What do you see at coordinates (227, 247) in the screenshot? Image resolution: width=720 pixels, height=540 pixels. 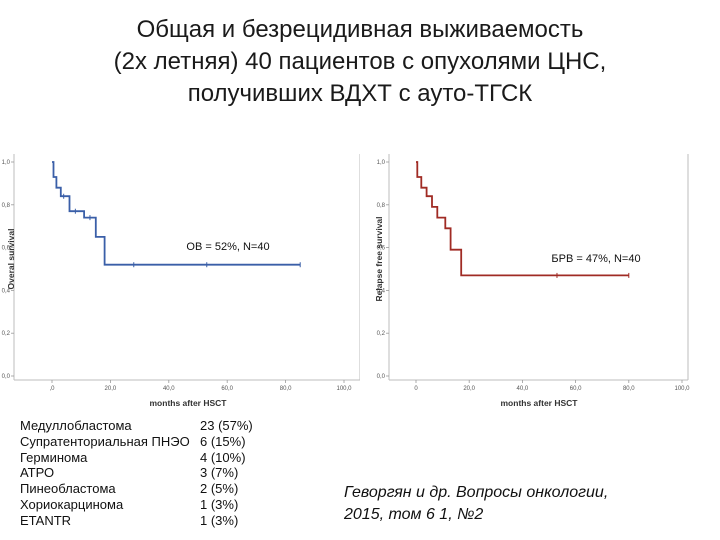 I see `survival-annotation: OB = 52%, N=40` at bounding box center [227, 247].